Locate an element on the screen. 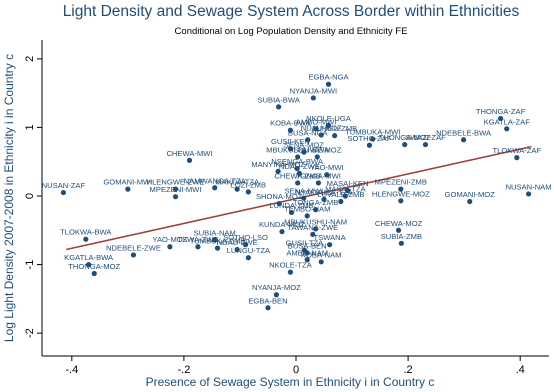 This screenshot has width=554, height=392. data-point-label: SWAZI-ZAF is located at coordinates (425, 137).